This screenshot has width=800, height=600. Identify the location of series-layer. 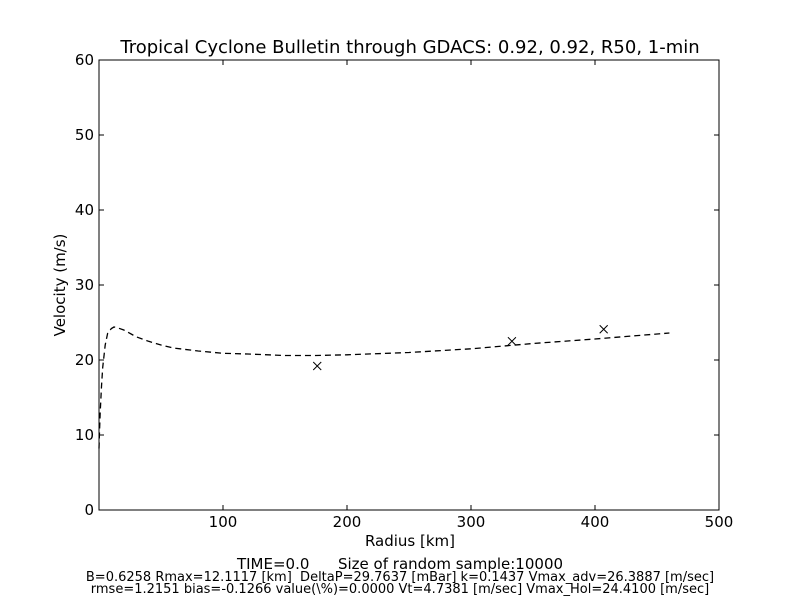
(384, 386).